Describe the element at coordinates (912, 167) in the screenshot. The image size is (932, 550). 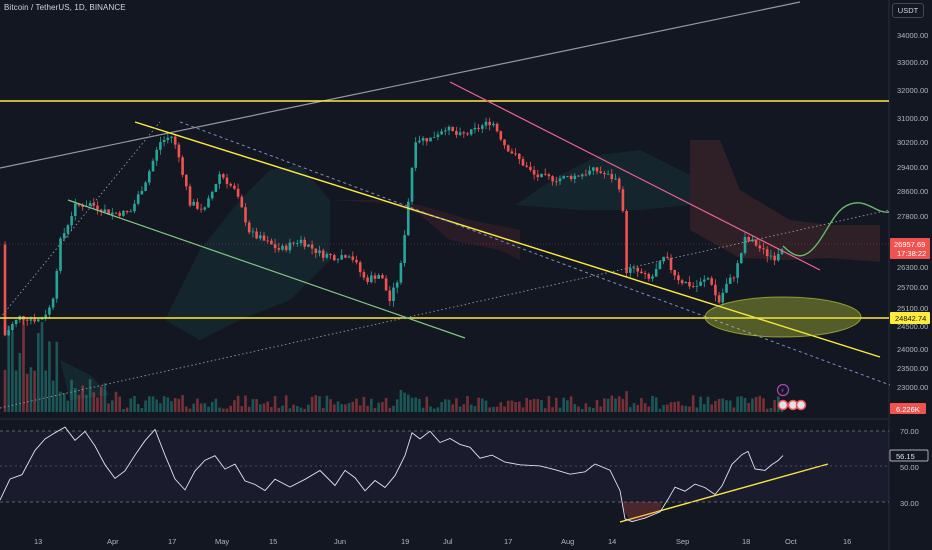
I see `price-tick-5: 29400.00` at that location.